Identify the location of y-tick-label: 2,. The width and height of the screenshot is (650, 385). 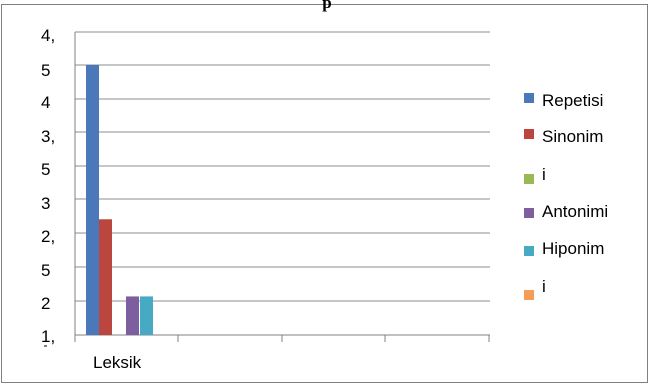
(48, 236).